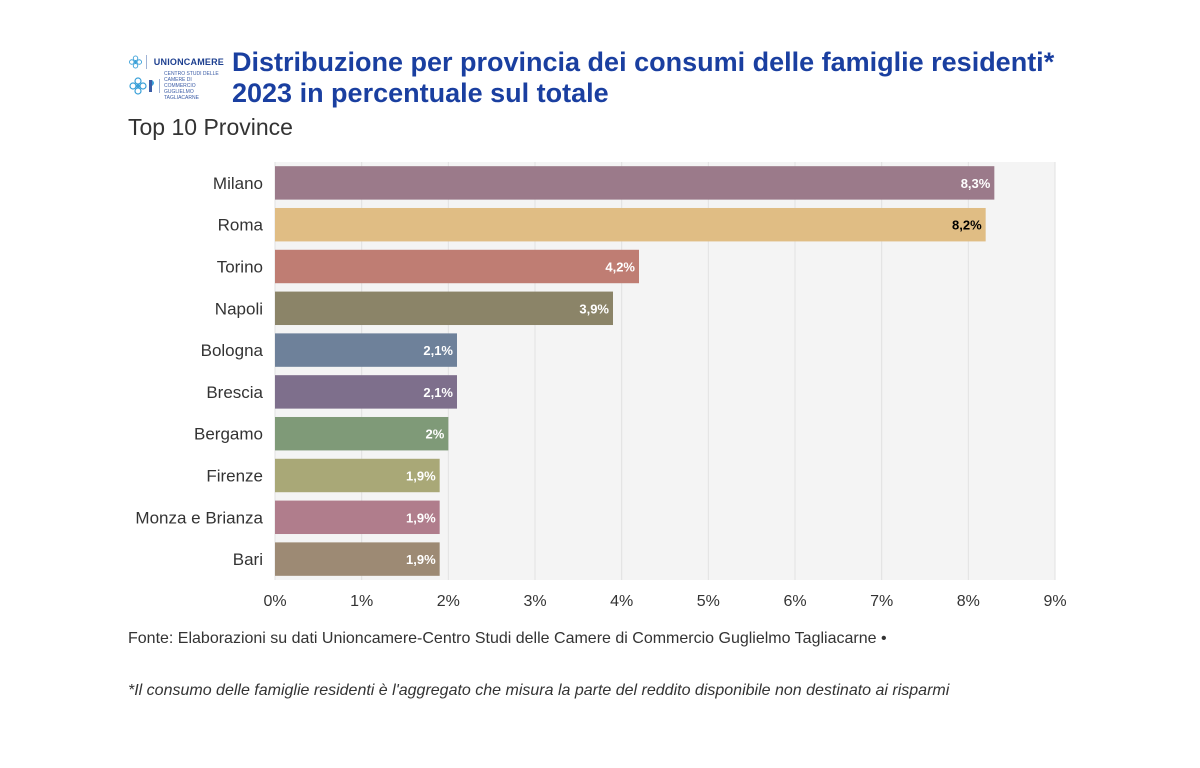 Image resolution: width=1200 pixels, height=768 pixels. I want to click on x-tick-label: 8%, so click(968, 601).